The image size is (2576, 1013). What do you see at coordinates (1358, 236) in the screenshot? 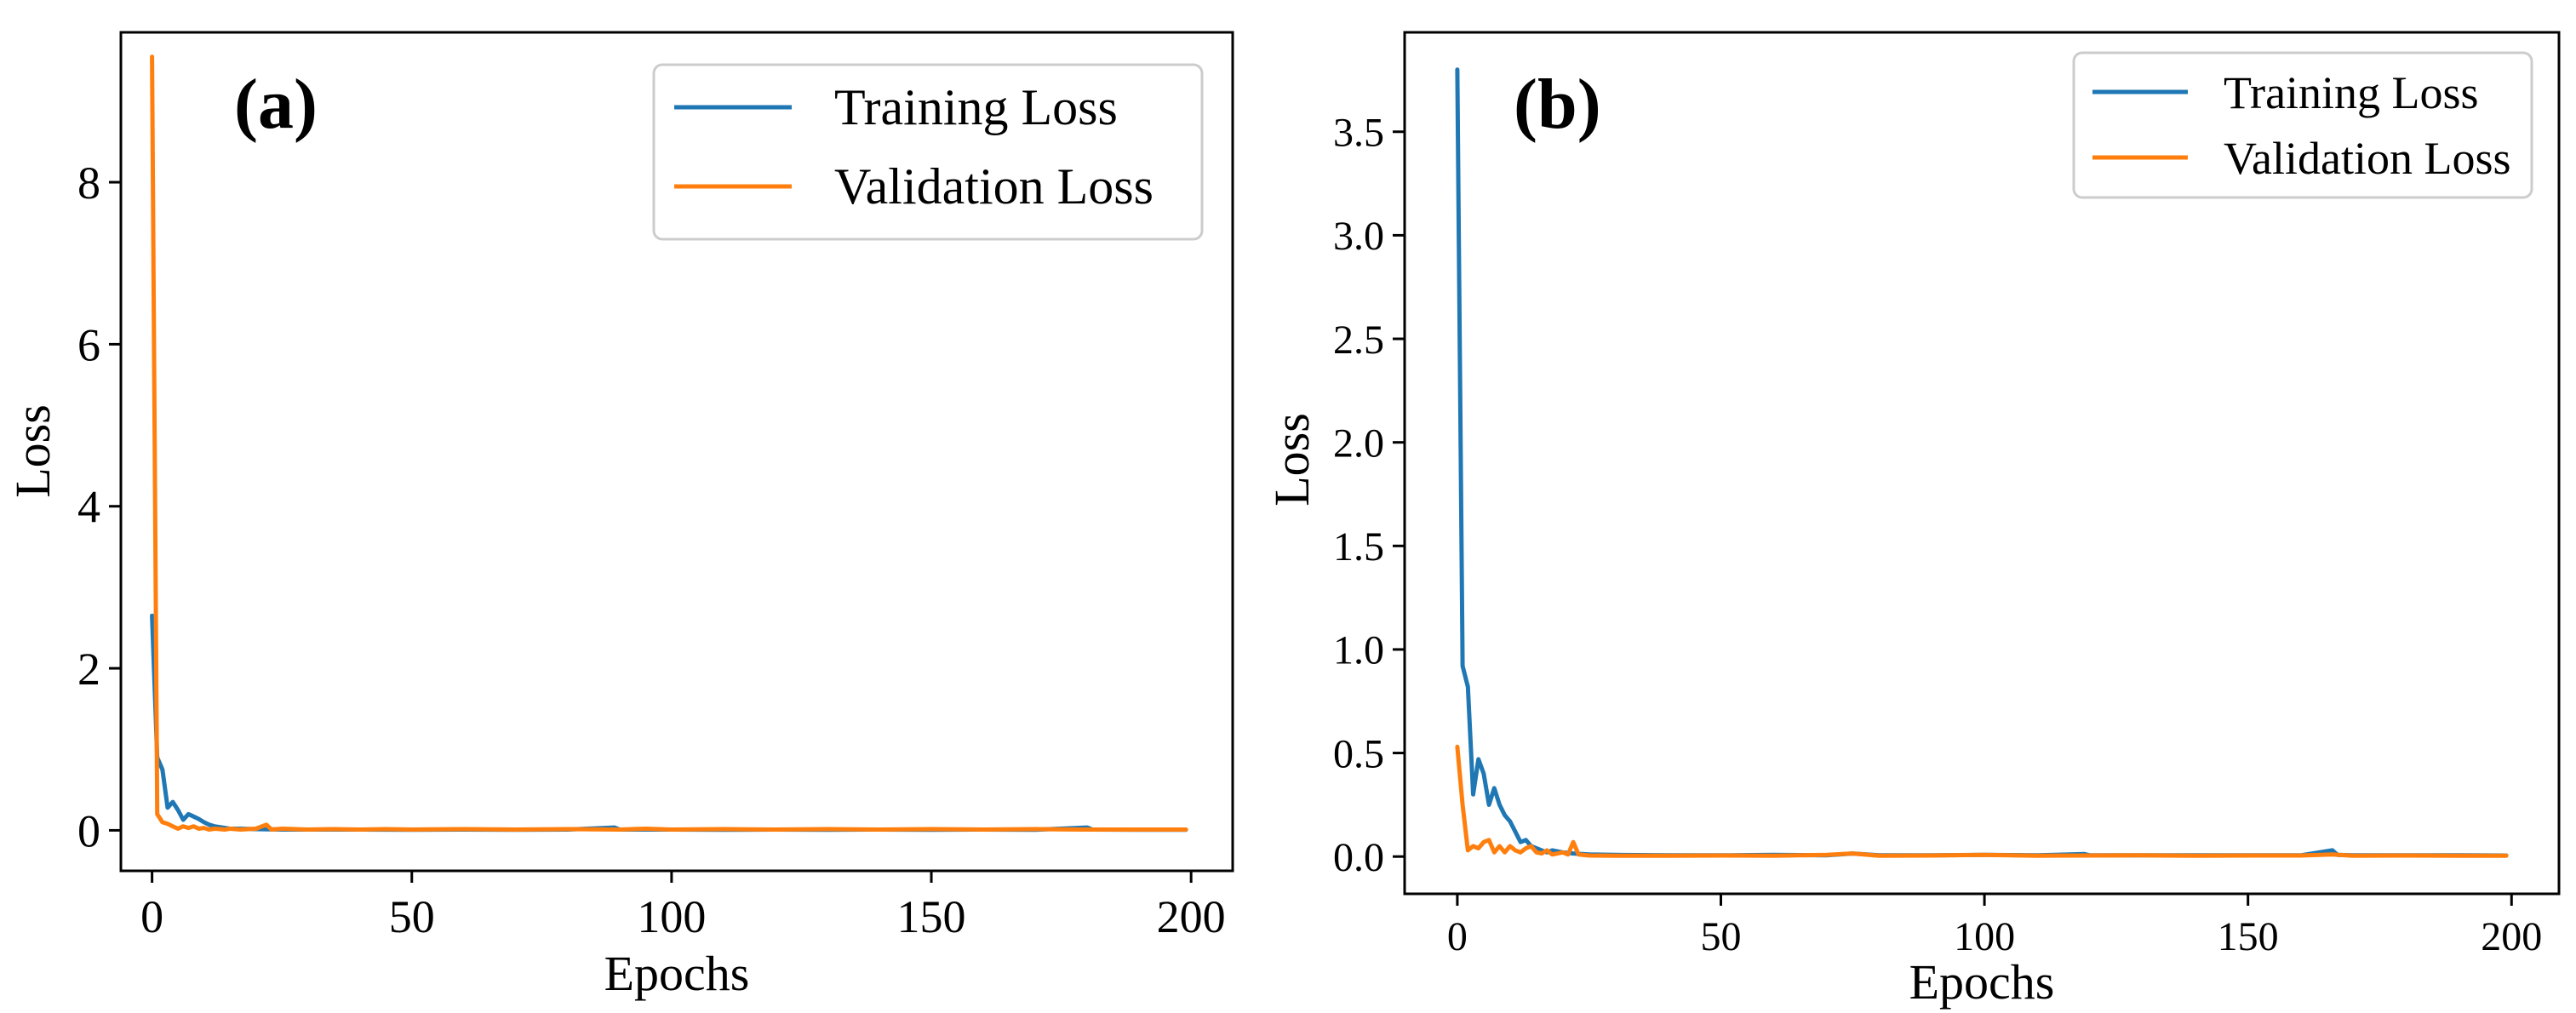
I see `y-tick-label: 3.0` at bounding box center [1358, 236].